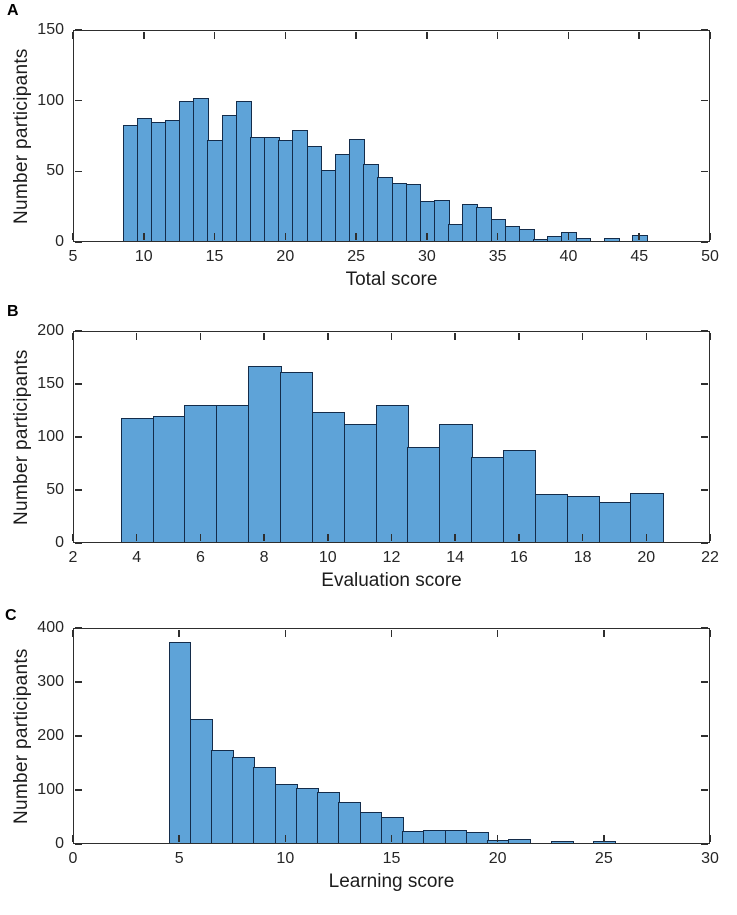 The width and height of the screenshot is (737, 915). I want to click on x-tick-label: 12, so click(391, 557).